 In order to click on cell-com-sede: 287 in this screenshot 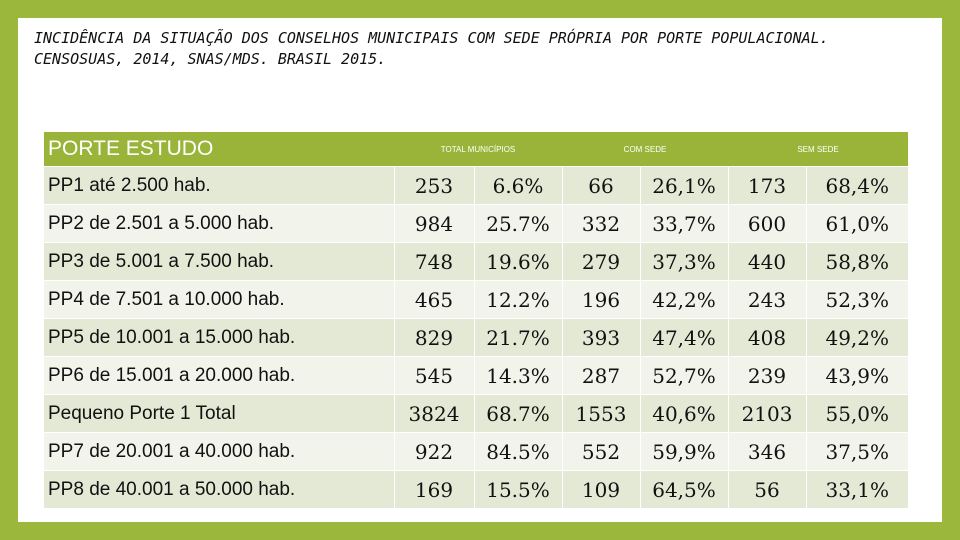, I will do `click(600, 375)`.